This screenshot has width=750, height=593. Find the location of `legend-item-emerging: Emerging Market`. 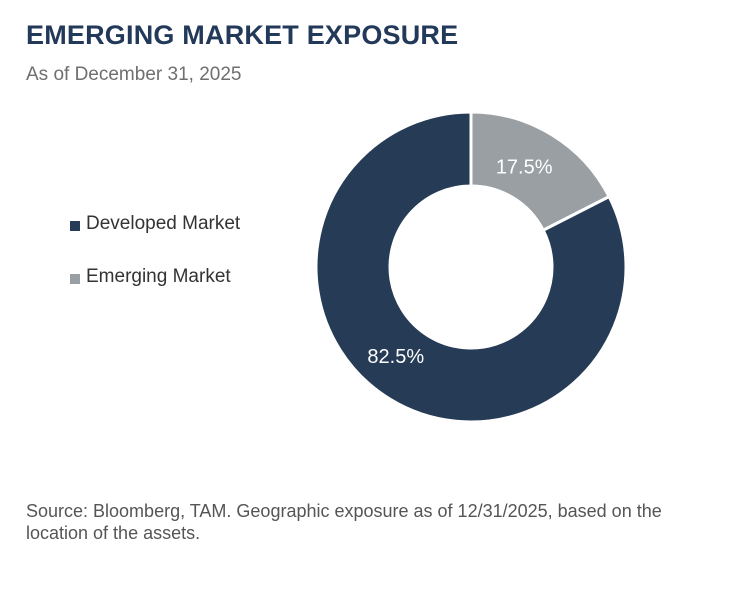

legend-item-emerging: Emerging Market is located at coordinates (155, 277).